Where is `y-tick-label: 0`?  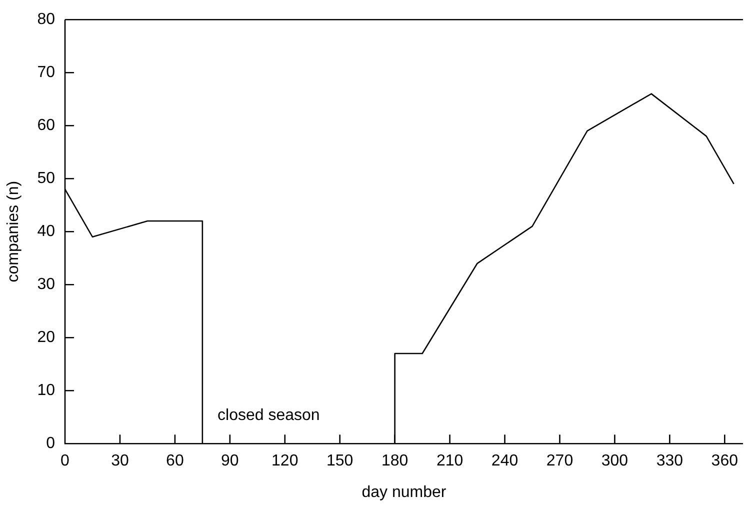
y-tick-label: 0 is located at coordinates (51, 443).